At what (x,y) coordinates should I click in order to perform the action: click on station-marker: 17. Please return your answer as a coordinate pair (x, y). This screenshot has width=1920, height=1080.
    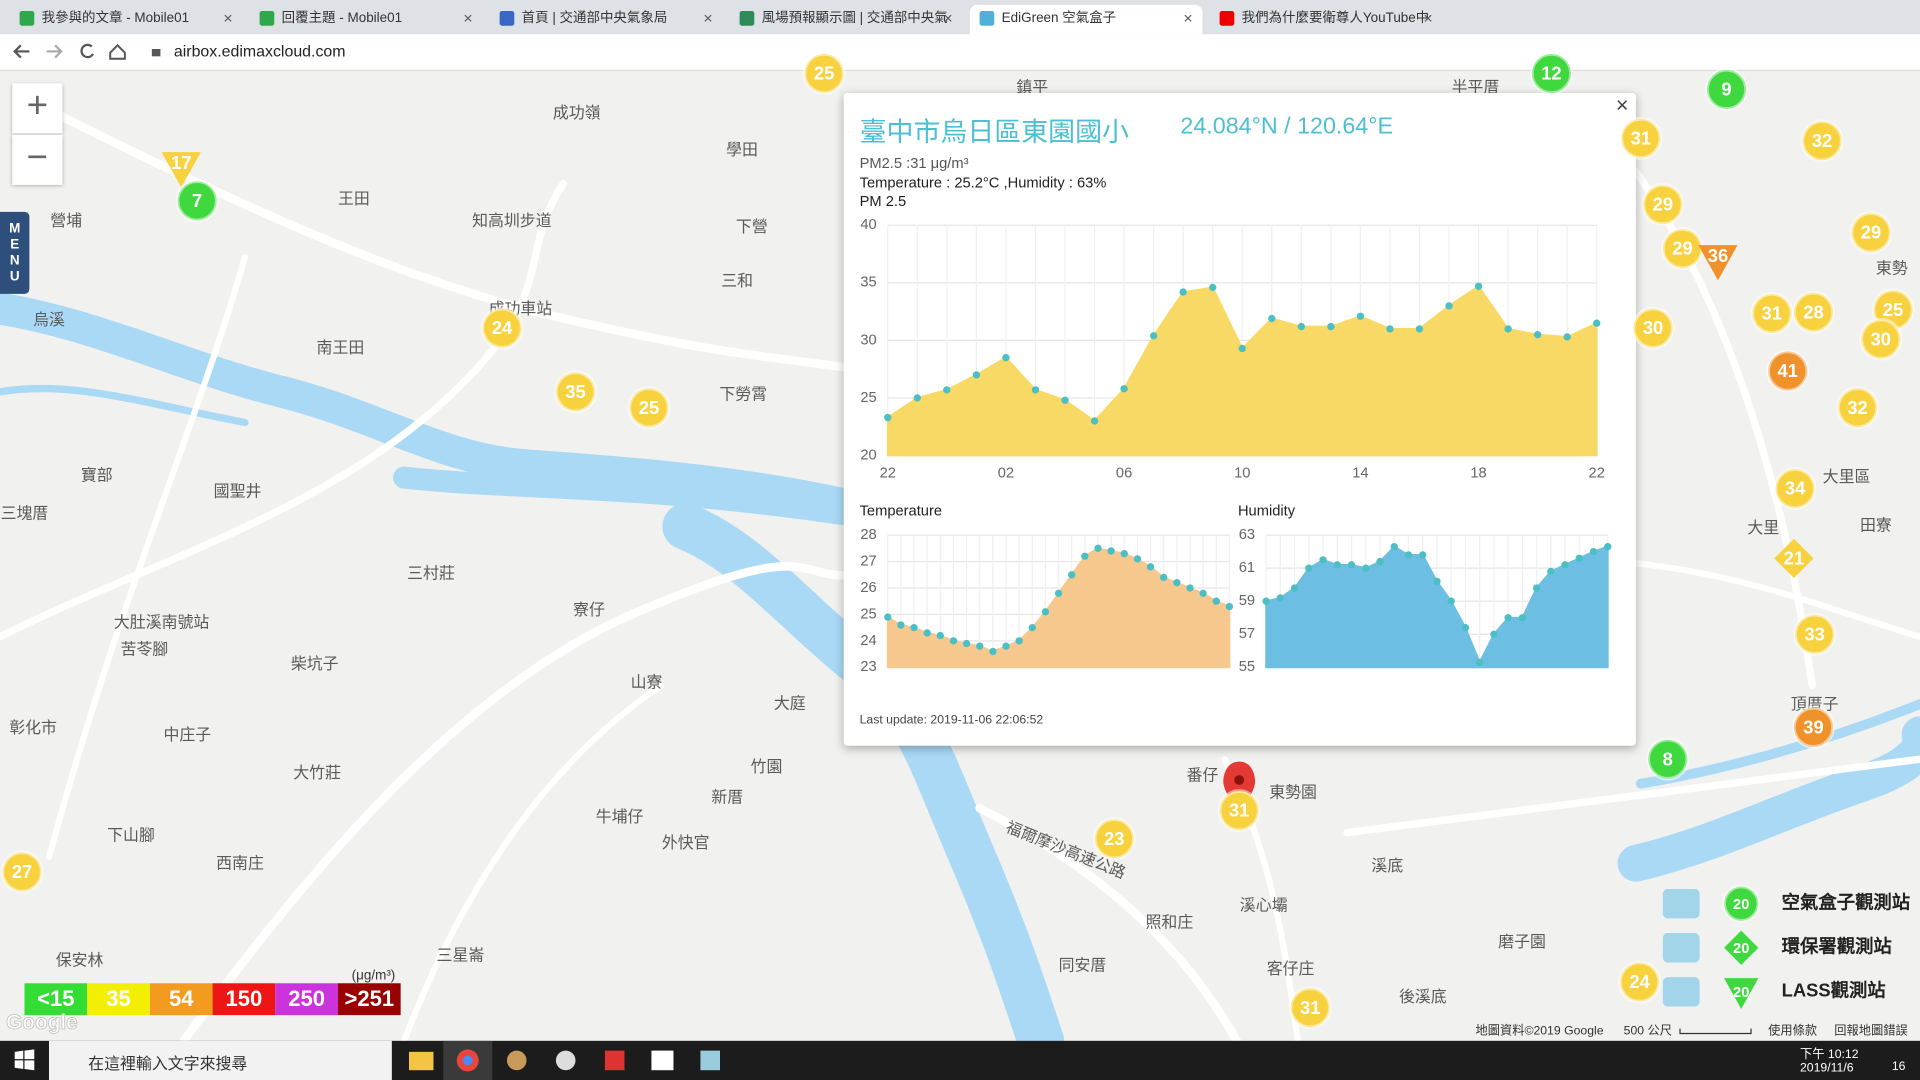
    Looking at the image, I should click on (181, 170).